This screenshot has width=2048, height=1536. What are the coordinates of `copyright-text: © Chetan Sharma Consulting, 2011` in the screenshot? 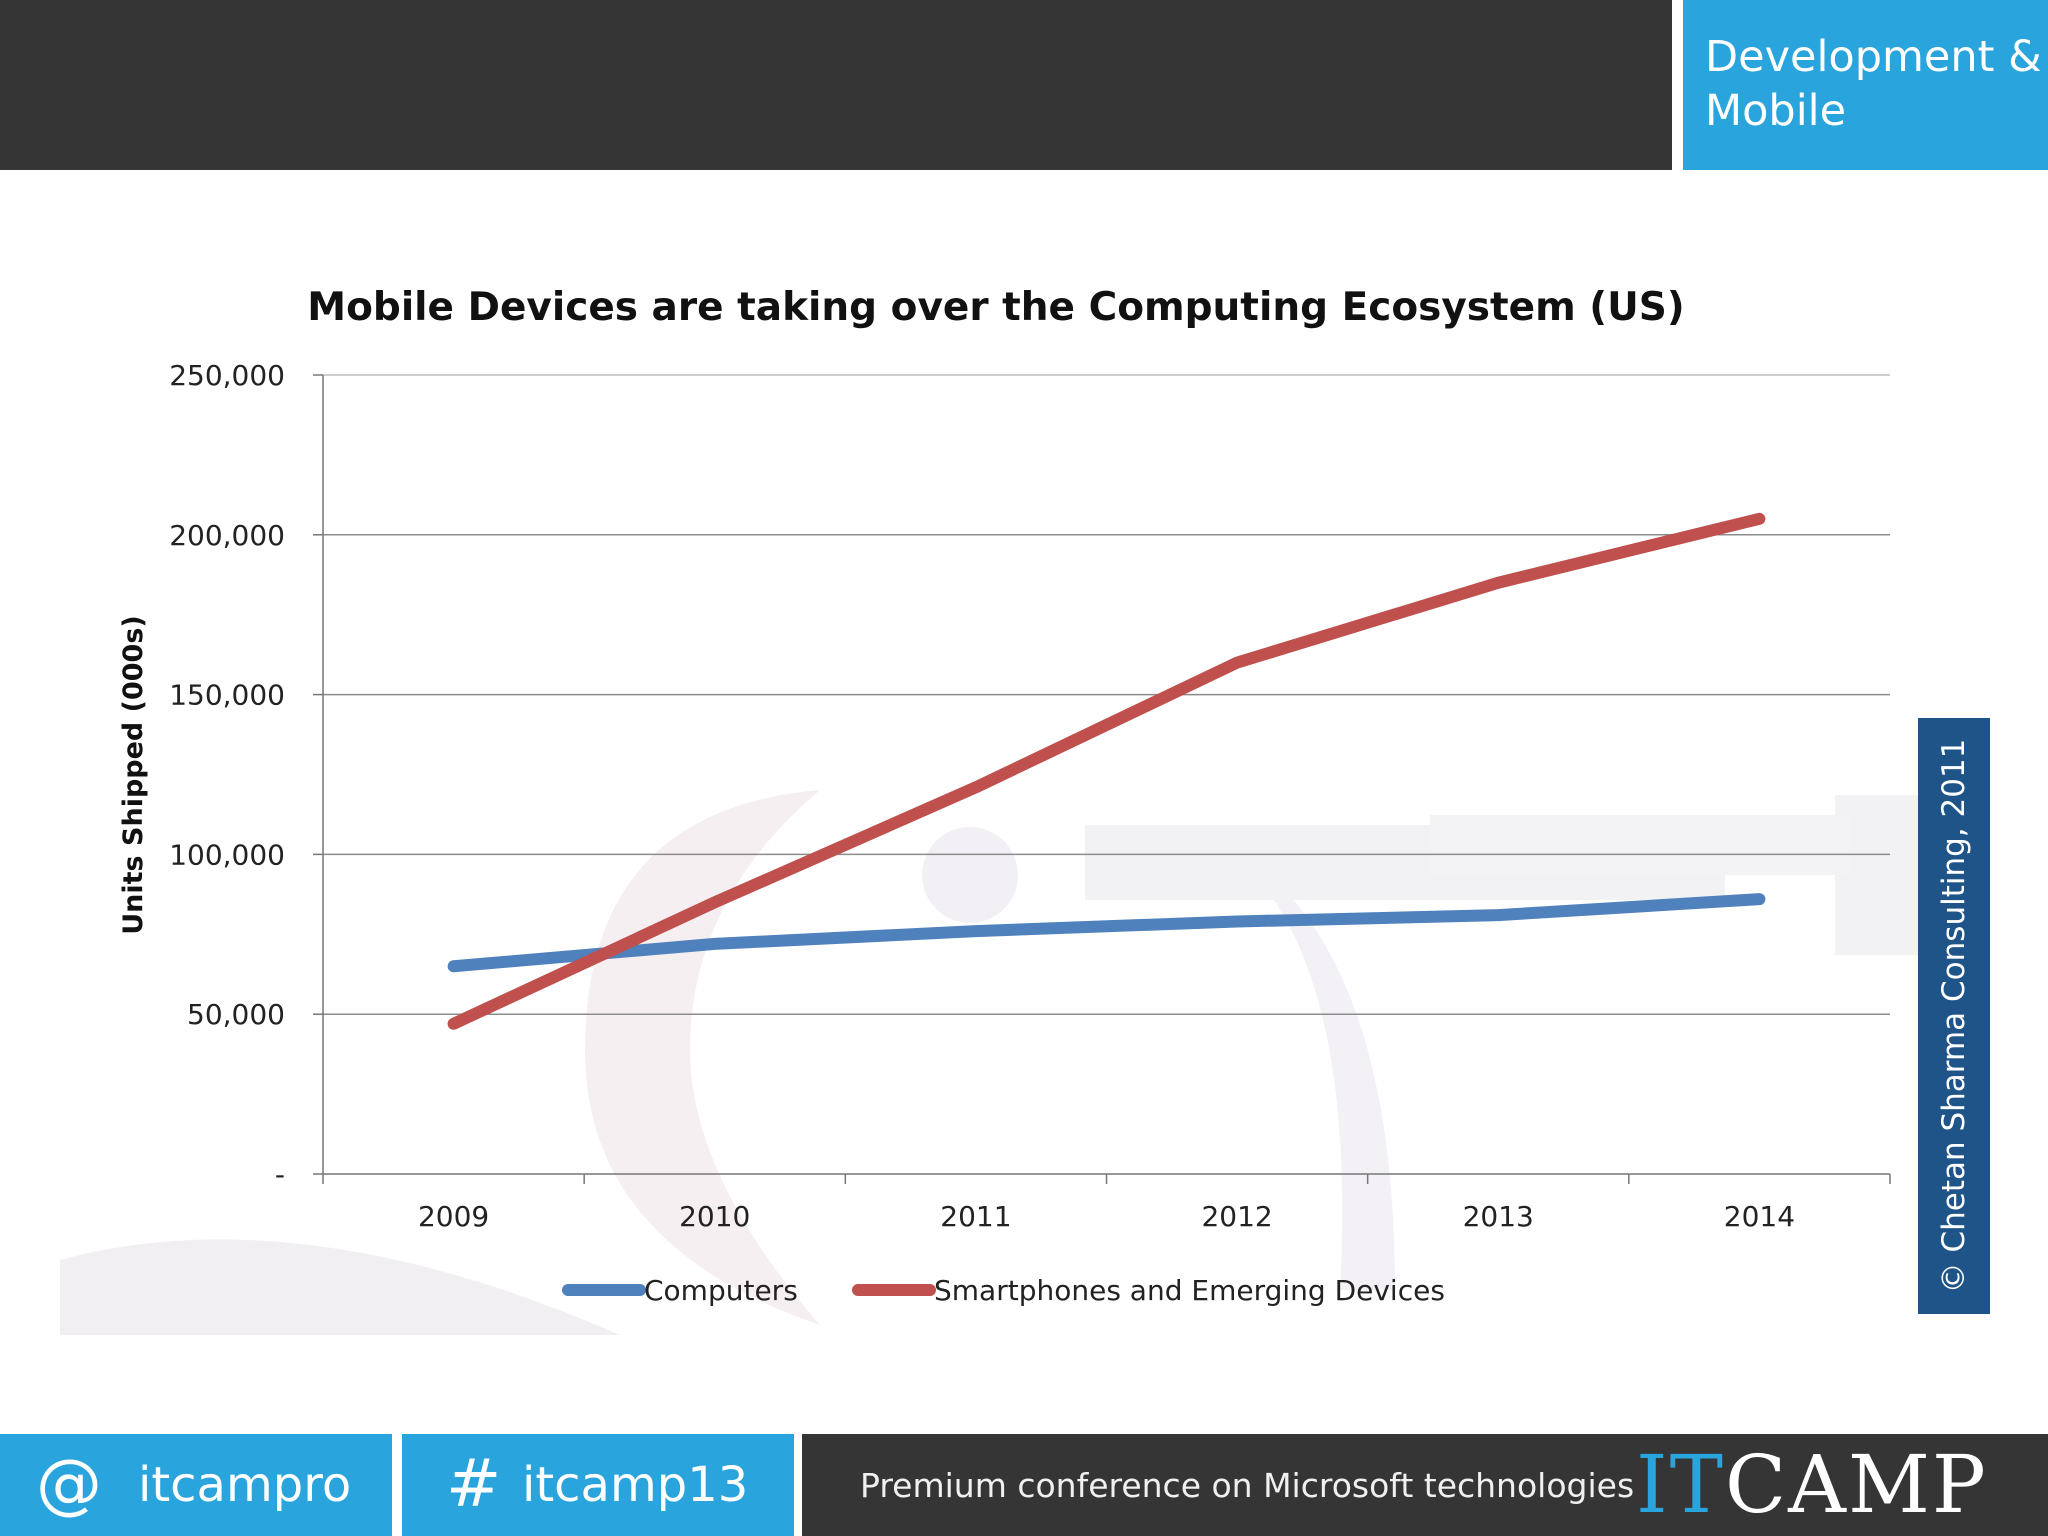 It's located at (1954, 1016).